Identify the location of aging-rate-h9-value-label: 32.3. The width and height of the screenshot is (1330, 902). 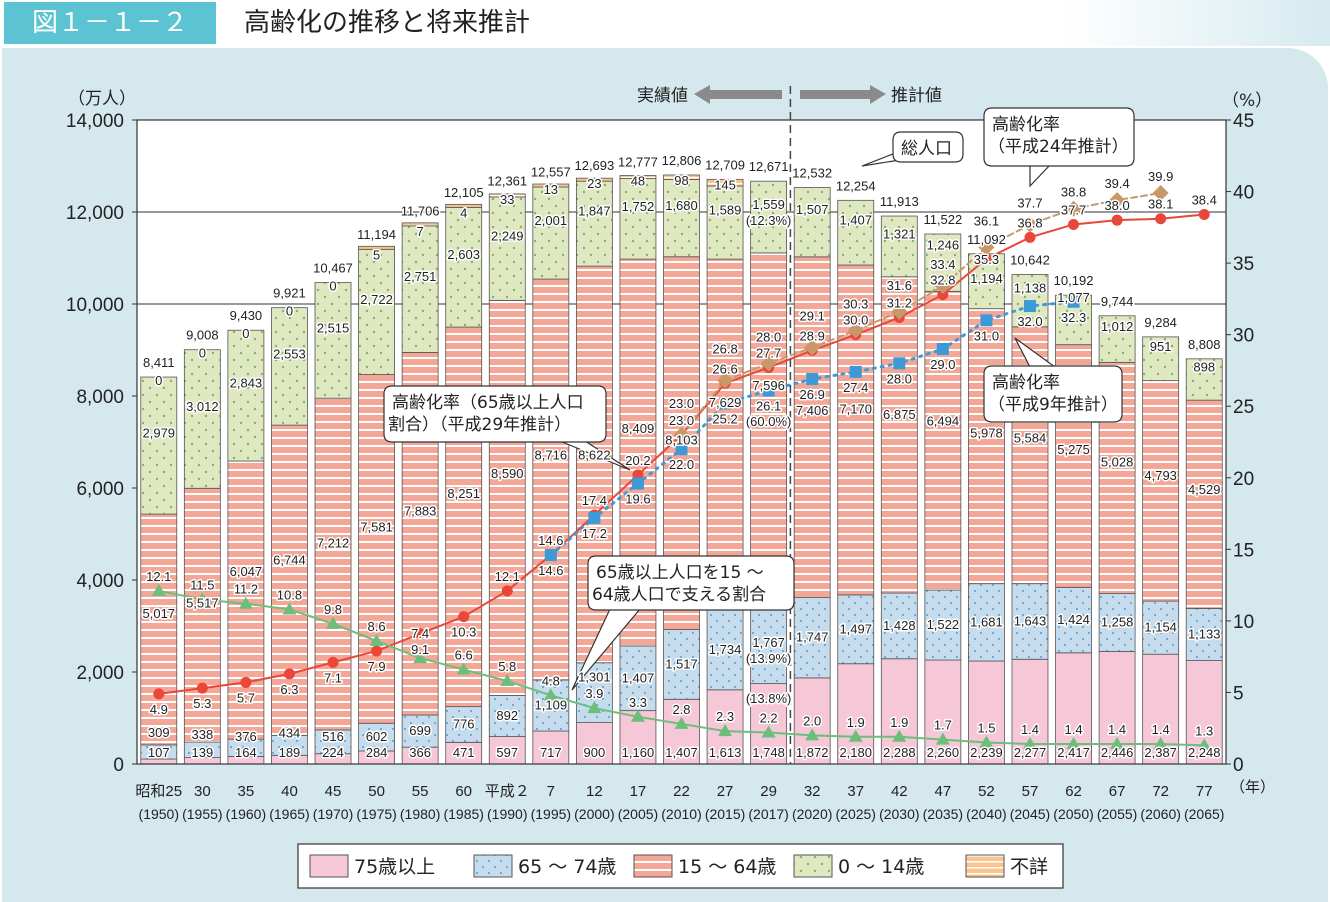
(1073, 317).